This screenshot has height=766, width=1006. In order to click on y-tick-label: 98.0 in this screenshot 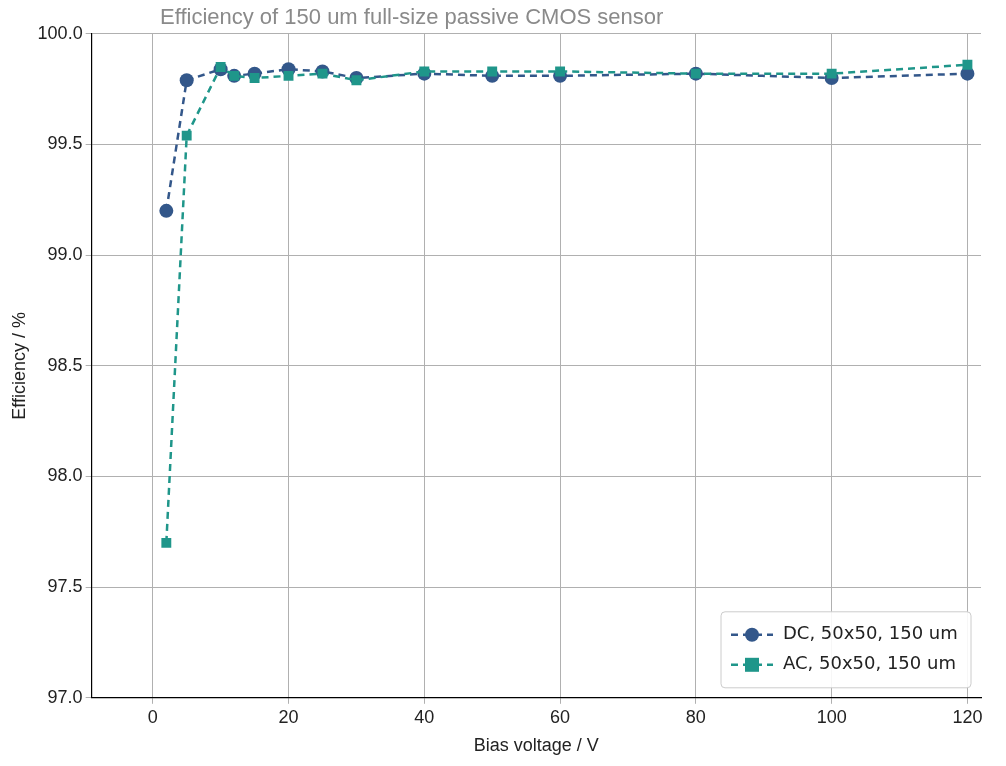, I will do `click(65, 475)`.